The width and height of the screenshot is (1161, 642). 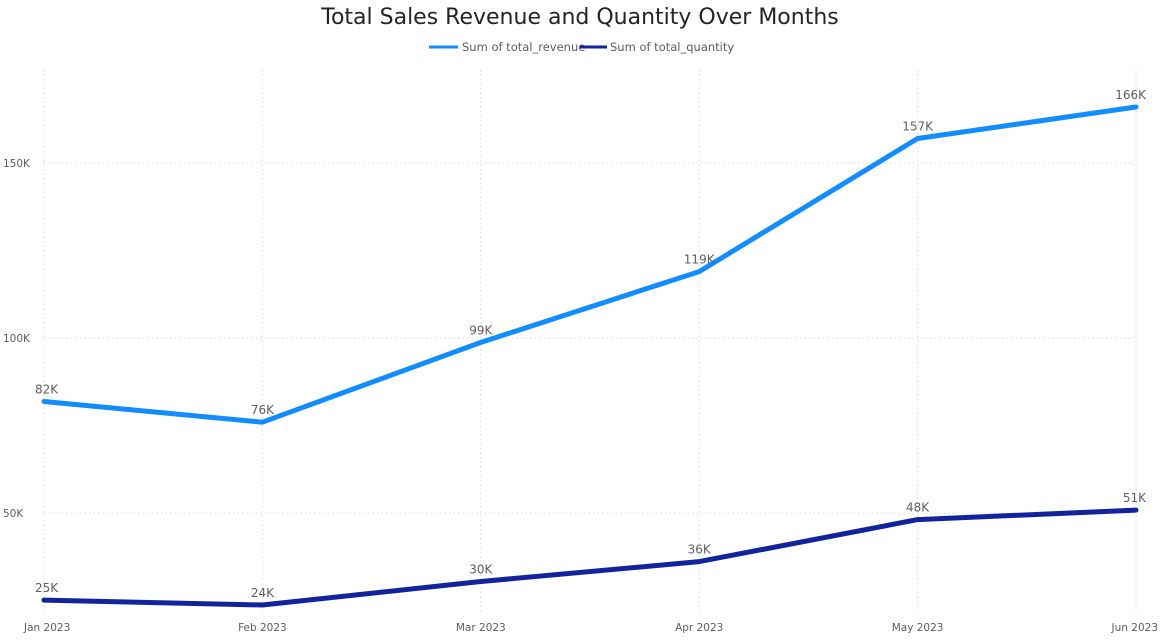 I want to click on data-label: 25K, so click(x=47, y=588).